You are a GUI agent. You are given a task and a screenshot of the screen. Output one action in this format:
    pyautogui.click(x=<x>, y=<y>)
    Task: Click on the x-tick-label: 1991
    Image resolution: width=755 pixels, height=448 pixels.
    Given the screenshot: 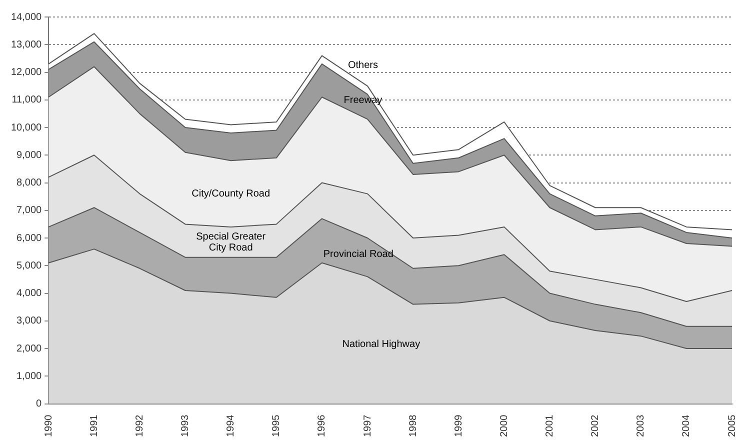 What is the action you would take?
    pyautogui.click(x=94, y=426)
    